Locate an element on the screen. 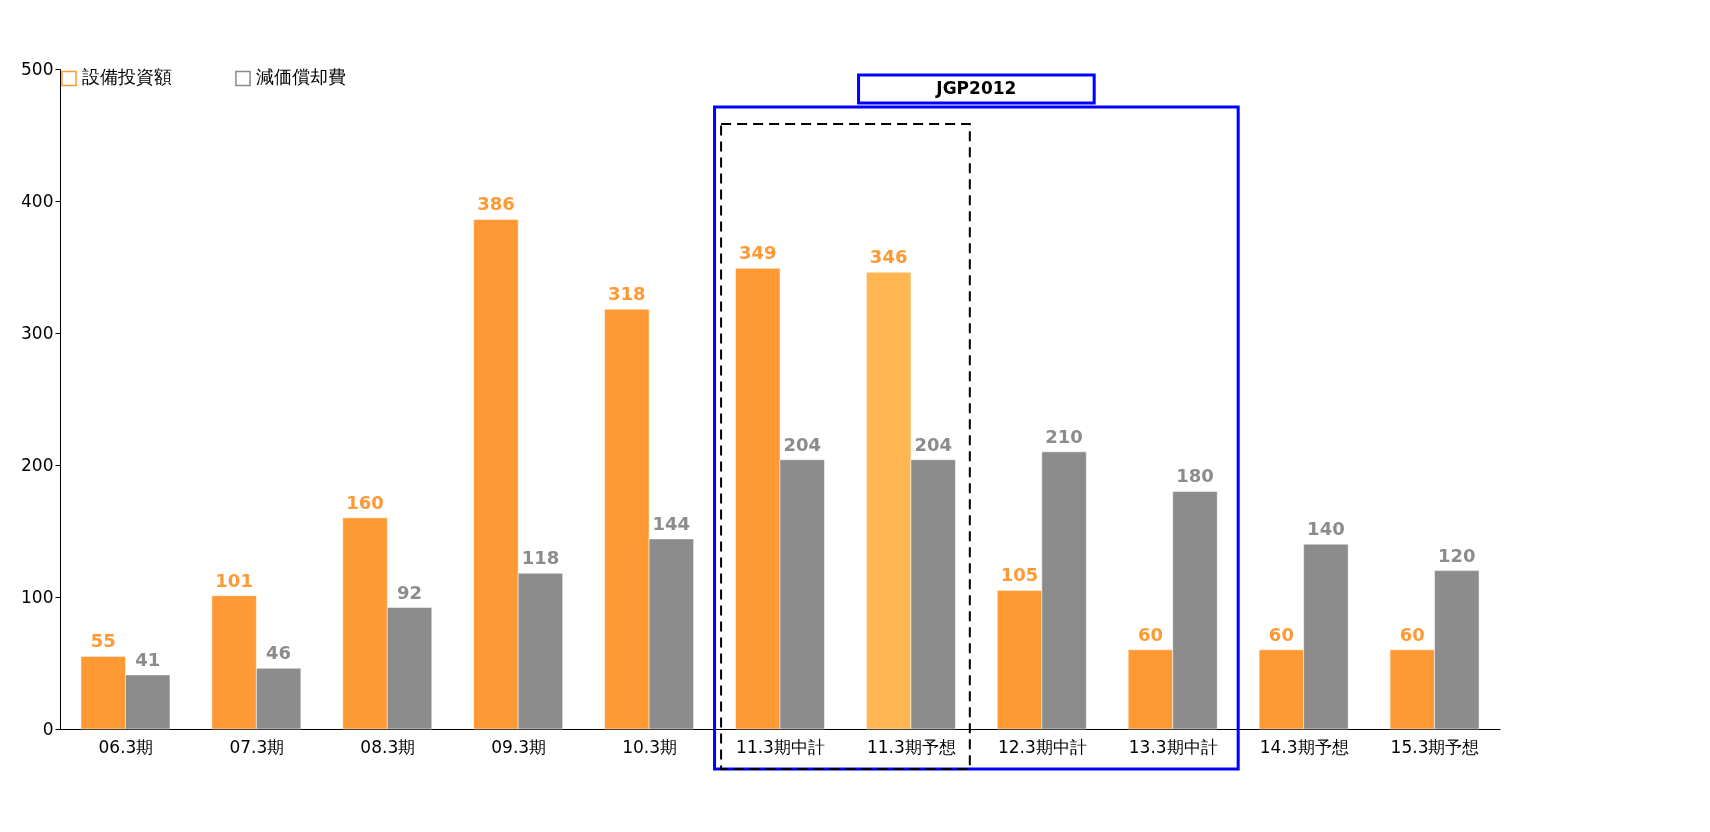 The height and width of the screenshot is (832, 1710). data-label: 346 is located at coordinates (888, 257).